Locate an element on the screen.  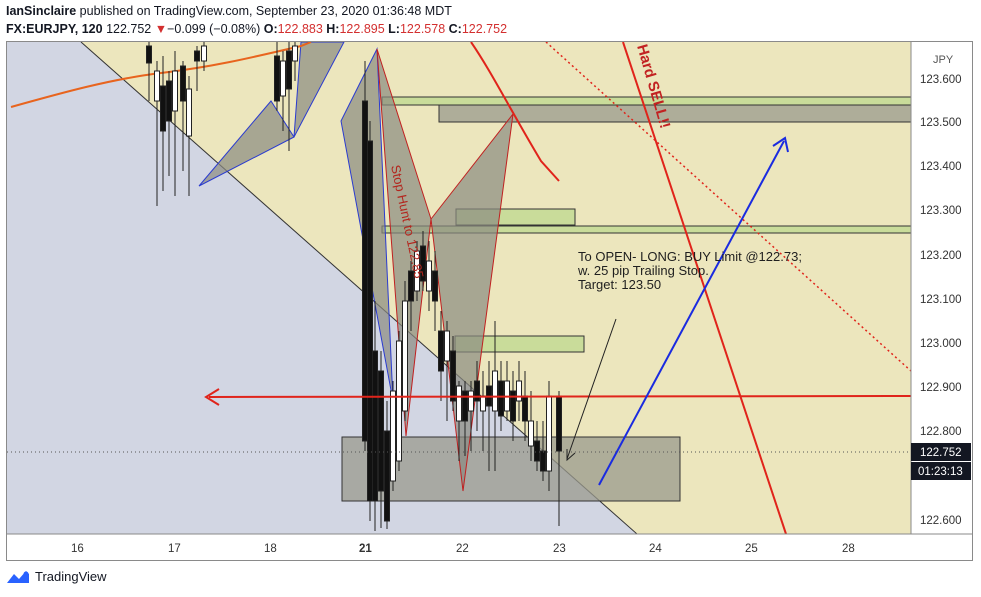
time-axis is located at coordinates (490, 547).